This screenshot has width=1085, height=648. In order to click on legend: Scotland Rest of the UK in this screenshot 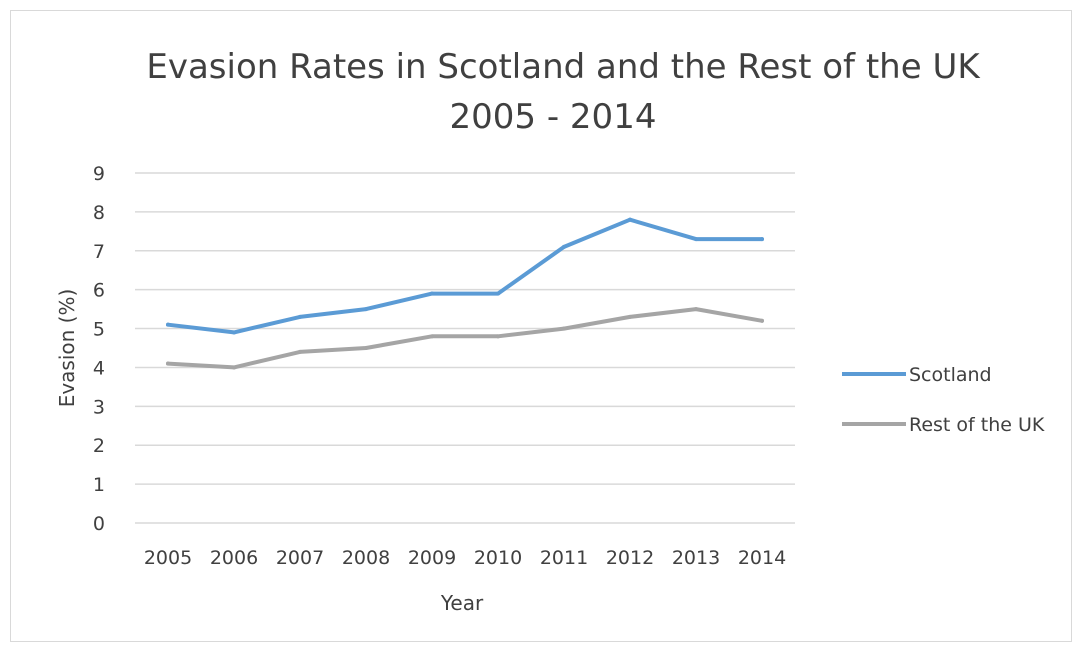, I will do `click(943, 400)`.